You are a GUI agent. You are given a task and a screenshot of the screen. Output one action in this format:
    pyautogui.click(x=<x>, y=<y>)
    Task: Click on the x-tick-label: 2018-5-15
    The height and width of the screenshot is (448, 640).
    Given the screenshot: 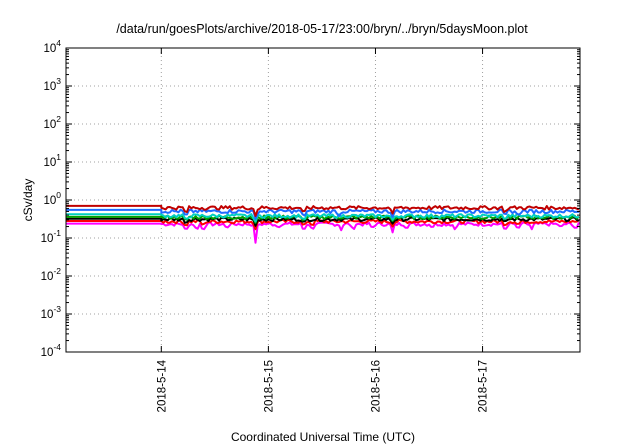 What is the action you would take?
    pyautogui.click(x=269, y=386)
    